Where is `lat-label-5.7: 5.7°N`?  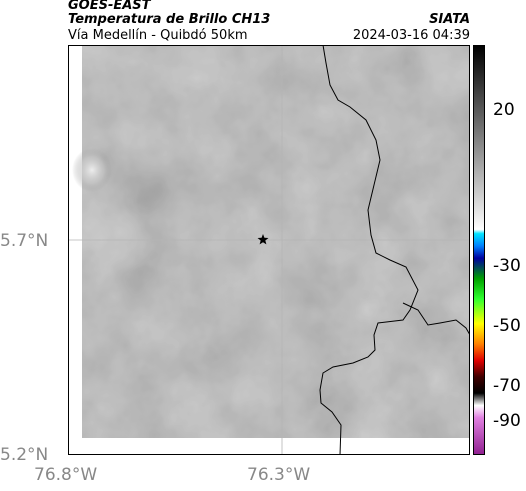
lat-label-5.7: 5.7°N is located at coordinates (24, 241).